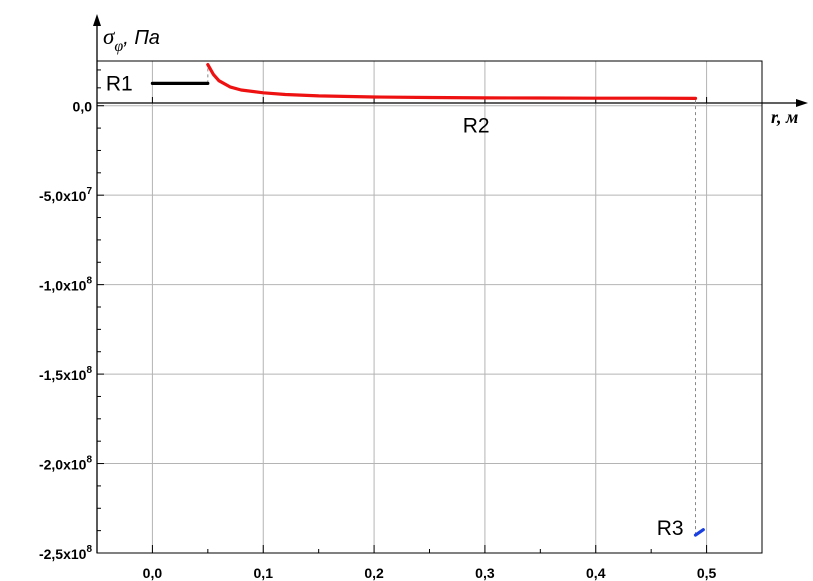 The width and height of the screenshot is (813, 581). Describe the element at coordinates (63, 196) in the screenshot. I see `y-tick-mantissa: -5,0x10` at that location.